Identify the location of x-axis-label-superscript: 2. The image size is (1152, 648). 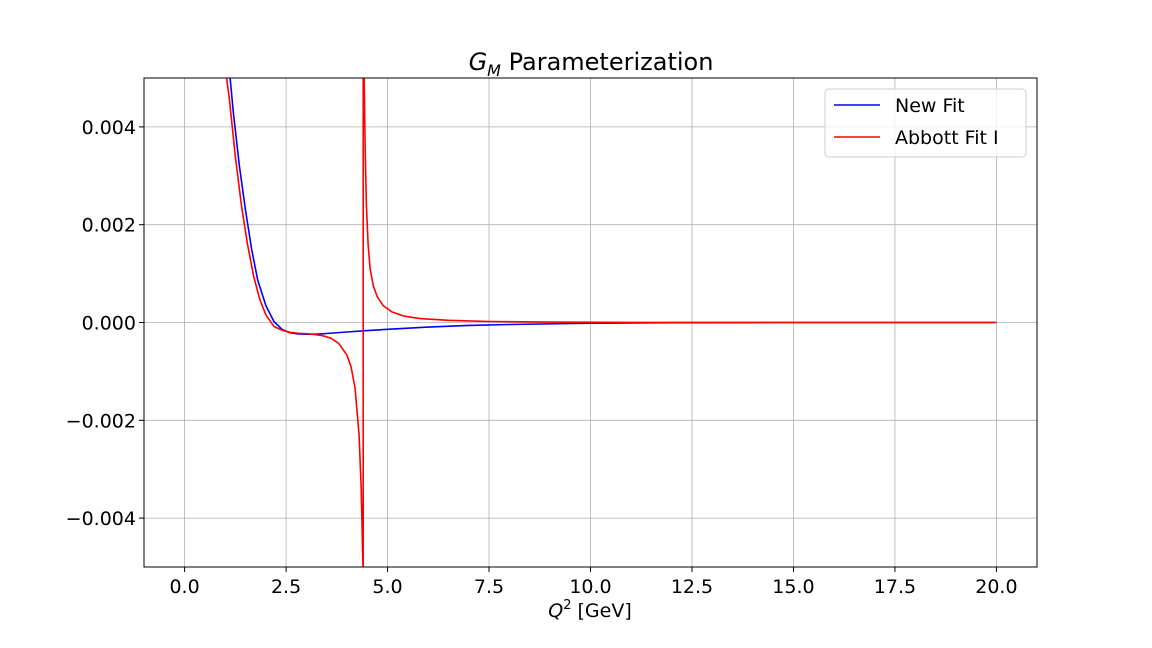
(567, 605).